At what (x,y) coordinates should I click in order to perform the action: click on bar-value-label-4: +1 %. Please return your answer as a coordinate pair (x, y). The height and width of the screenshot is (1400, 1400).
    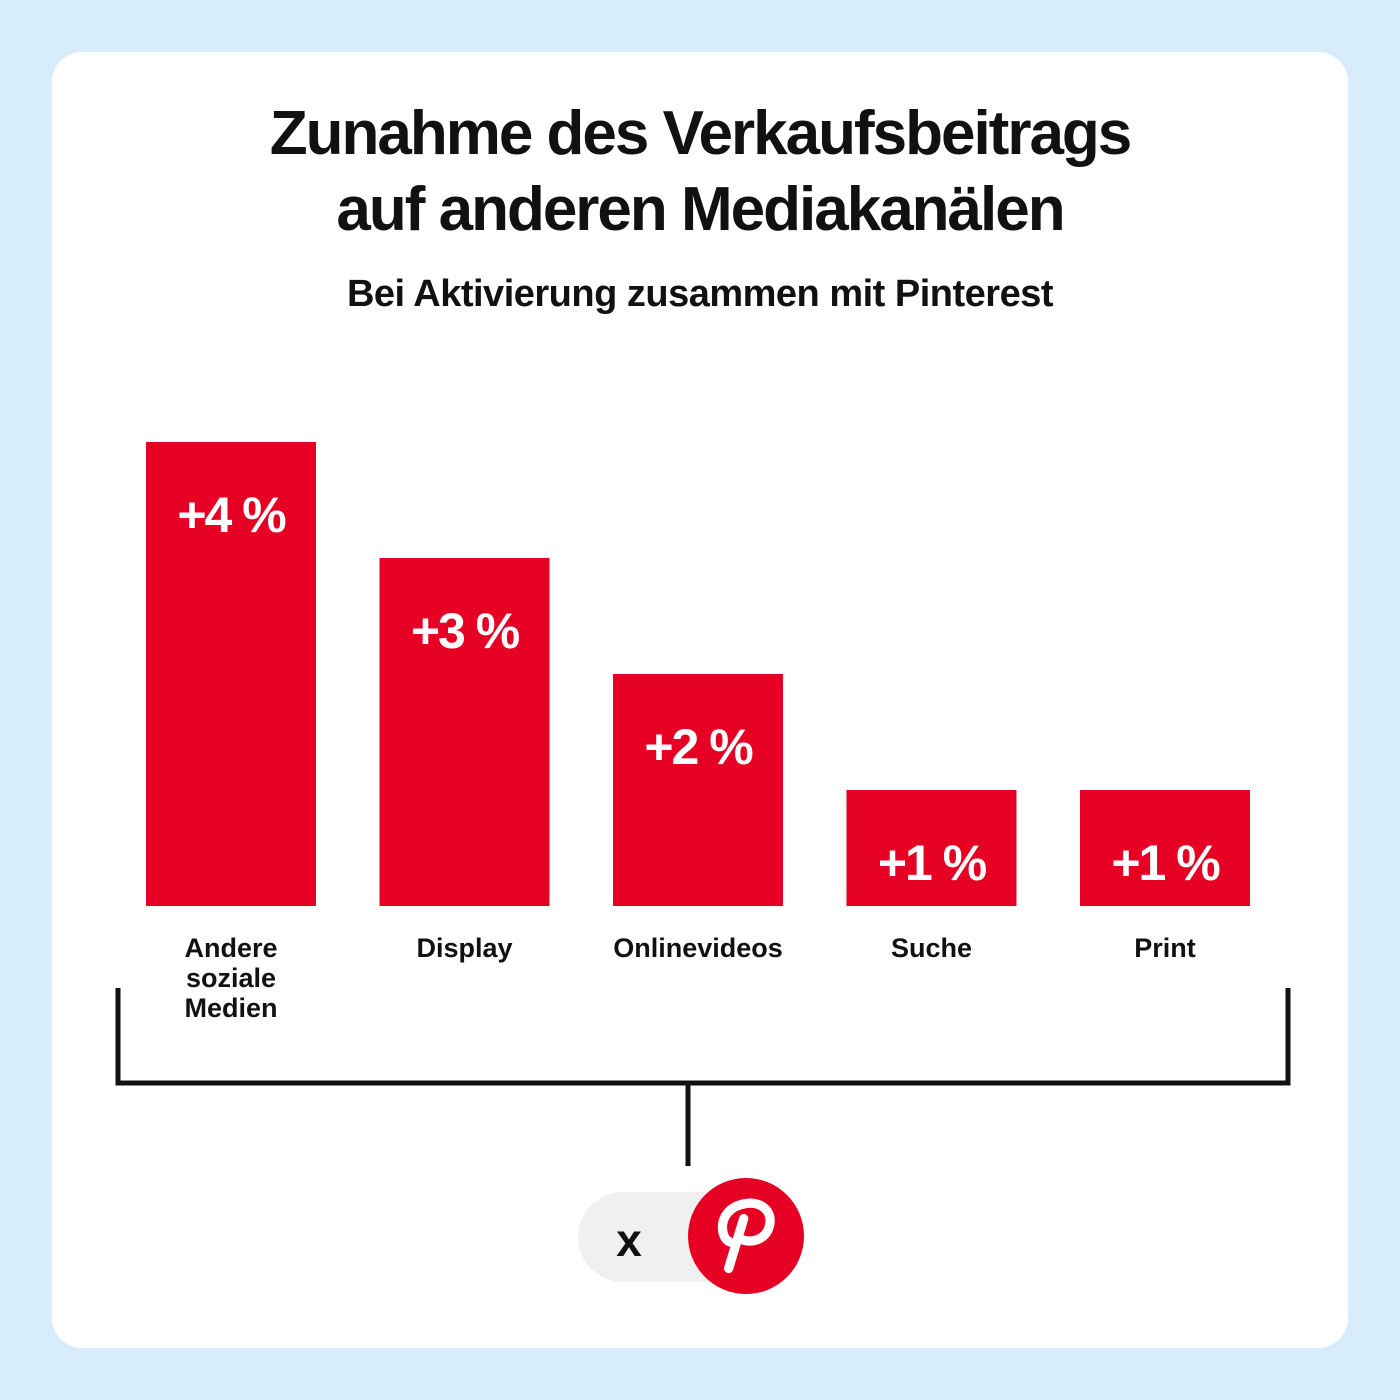
    Looking at the image, I should click on (1165, 863).